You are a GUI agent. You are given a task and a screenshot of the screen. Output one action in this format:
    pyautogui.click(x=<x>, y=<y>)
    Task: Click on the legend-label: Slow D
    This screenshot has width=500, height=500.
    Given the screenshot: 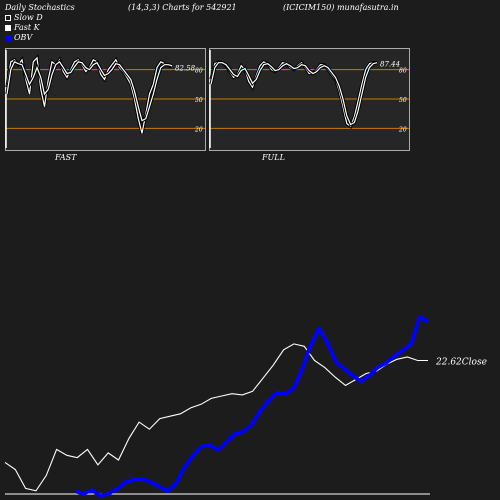 What is the action you would take?
    pyautogui.click(x=28, y=17)
    